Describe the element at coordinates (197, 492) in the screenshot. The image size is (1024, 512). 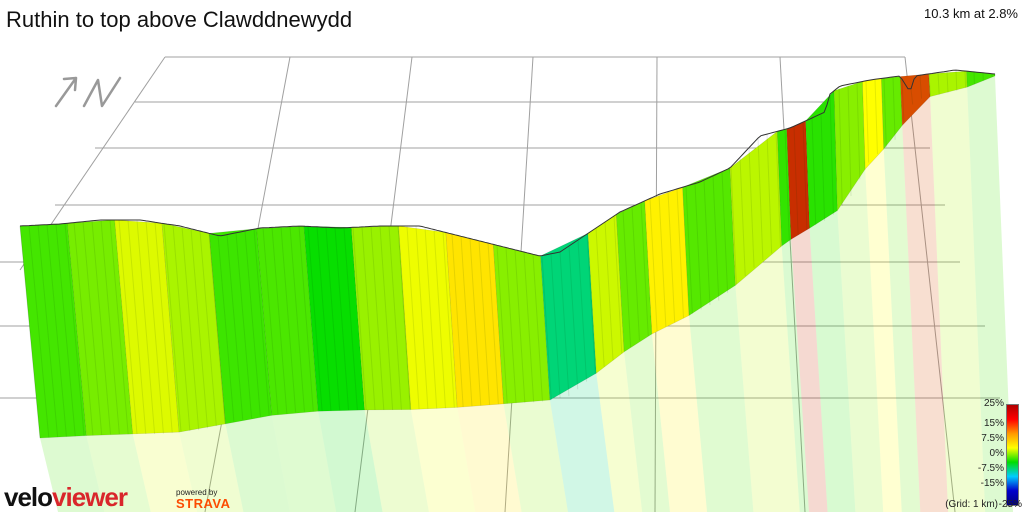
I see `powered-by-label: powered by` at that location.